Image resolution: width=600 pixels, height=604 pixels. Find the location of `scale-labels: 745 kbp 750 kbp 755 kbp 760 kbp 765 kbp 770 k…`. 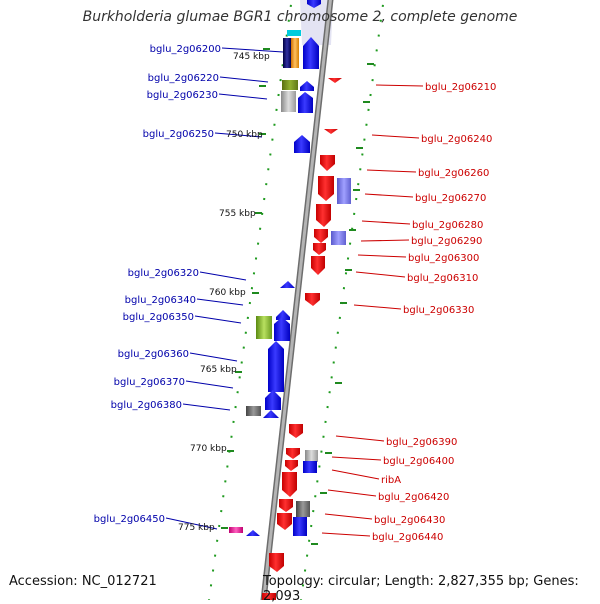

scale-labels: 745 kbp 750 kbp 755 kbp 760 kbp 765 kbp 770 k… is located at coordinates (224, 292).